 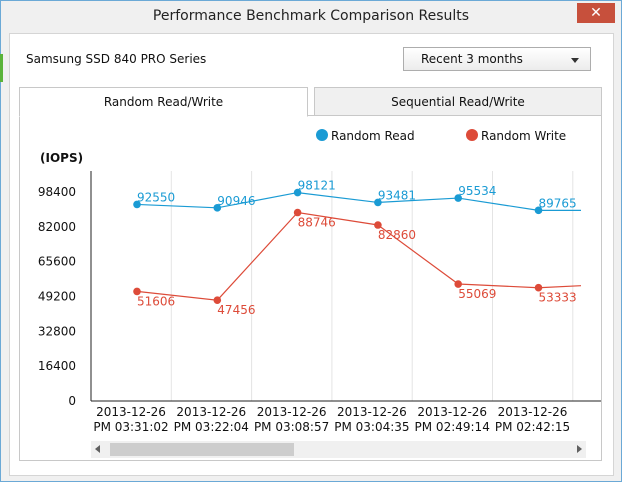 I want to click on device-name: Samsung SSD 840 PRO Series, so click(x=116, y=59).